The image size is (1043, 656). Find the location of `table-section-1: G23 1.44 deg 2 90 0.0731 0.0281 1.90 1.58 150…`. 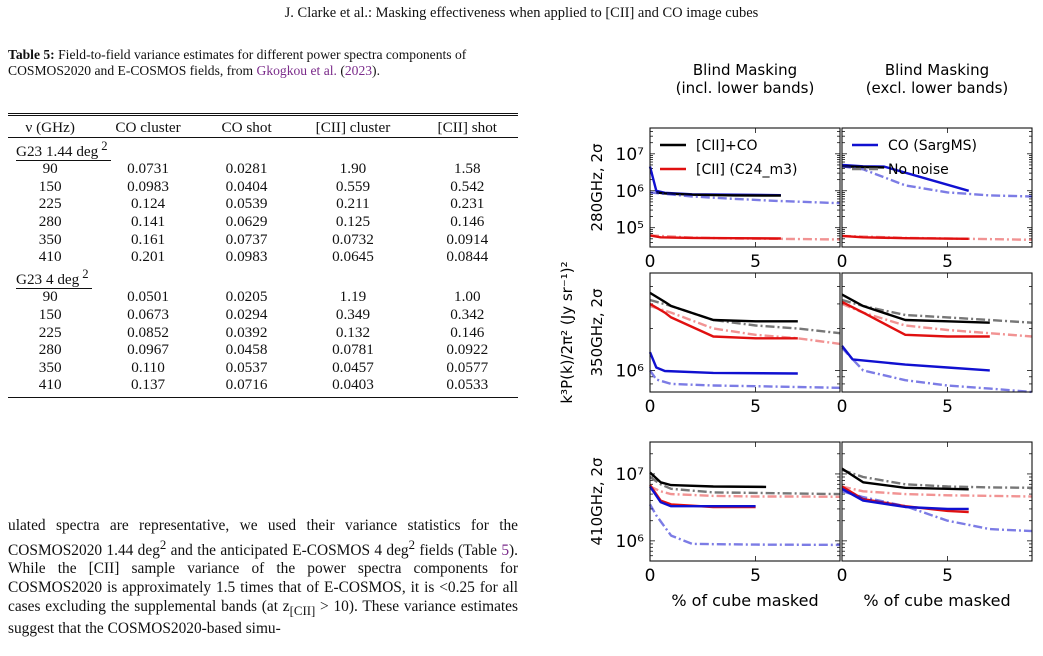

table-section-1: G23 1.44 deg 2 90 0.0731 0.0281 1.90 1.58 150… is located at coordinates (263, 201).